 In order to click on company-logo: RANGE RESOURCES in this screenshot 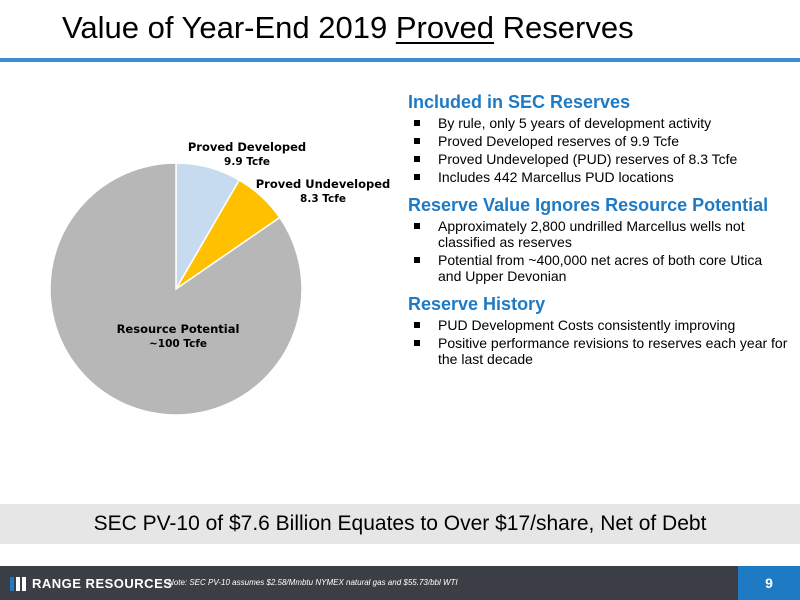, I will do `click(91, 583)`.